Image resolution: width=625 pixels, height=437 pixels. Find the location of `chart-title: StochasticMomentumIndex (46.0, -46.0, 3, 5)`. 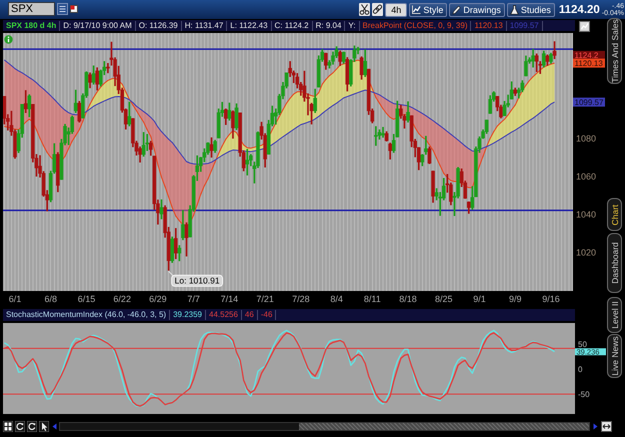

chart-title: StochasticMomentumIndex (46.0, -46.0, 3, 5) is located at coordinates (86, 315).